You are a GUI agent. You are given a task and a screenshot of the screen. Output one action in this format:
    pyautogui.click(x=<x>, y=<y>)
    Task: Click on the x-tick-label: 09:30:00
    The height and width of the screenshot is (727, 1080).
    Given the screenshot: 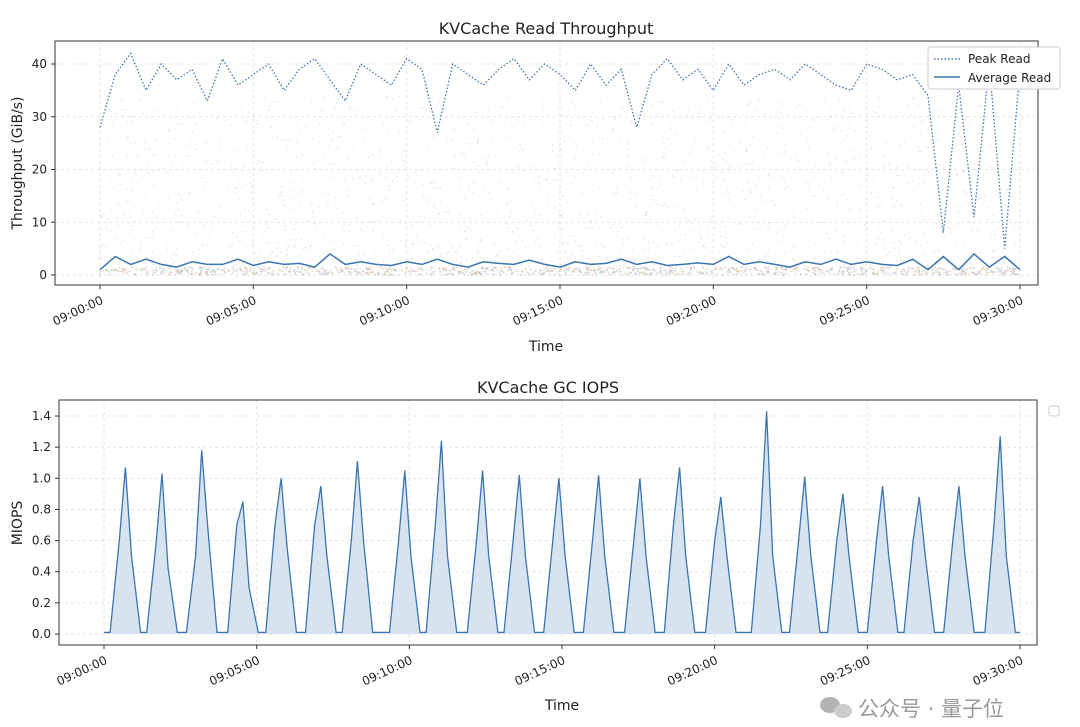 What is the action you would take?
    pyautogui.click(x=997, y=310)
    